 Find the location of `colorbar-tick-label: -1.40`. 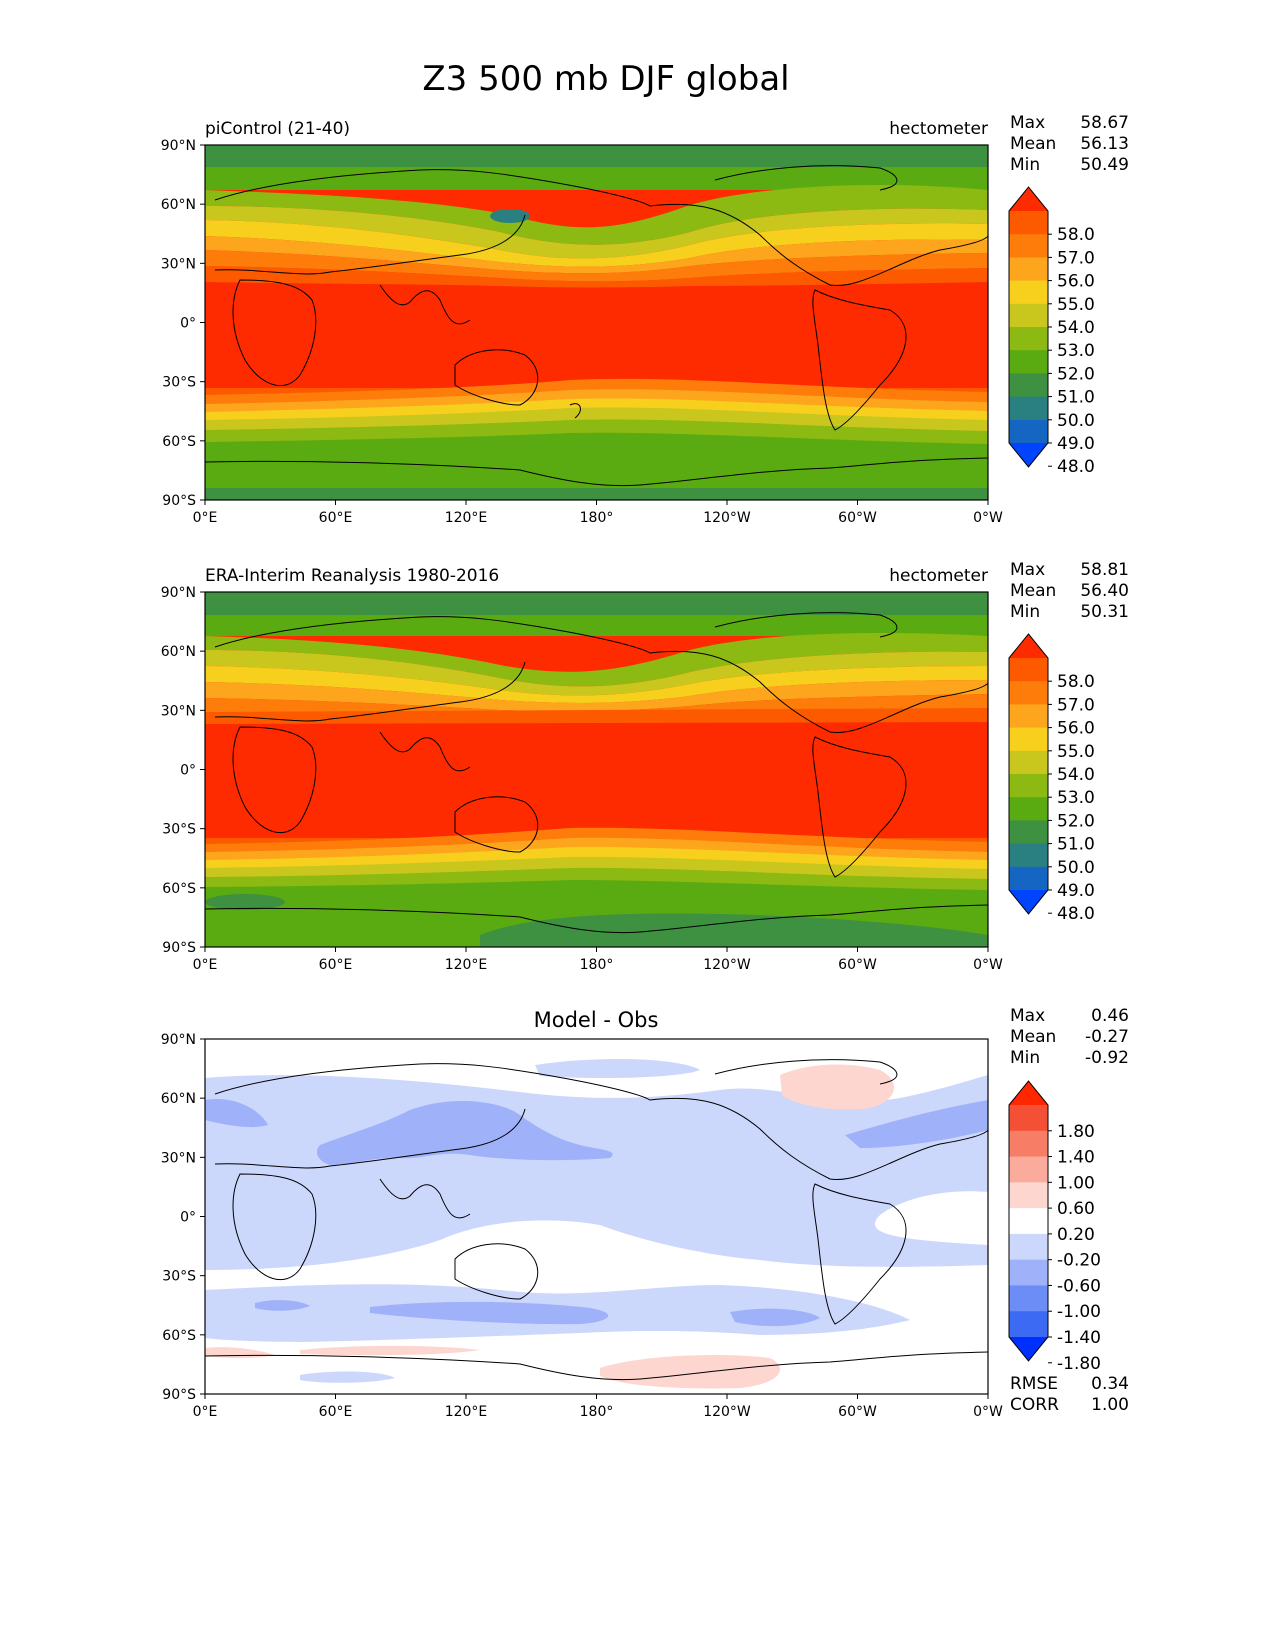

colorbar-tick-label: -1.40 is located at coordinates (1079, 1338).